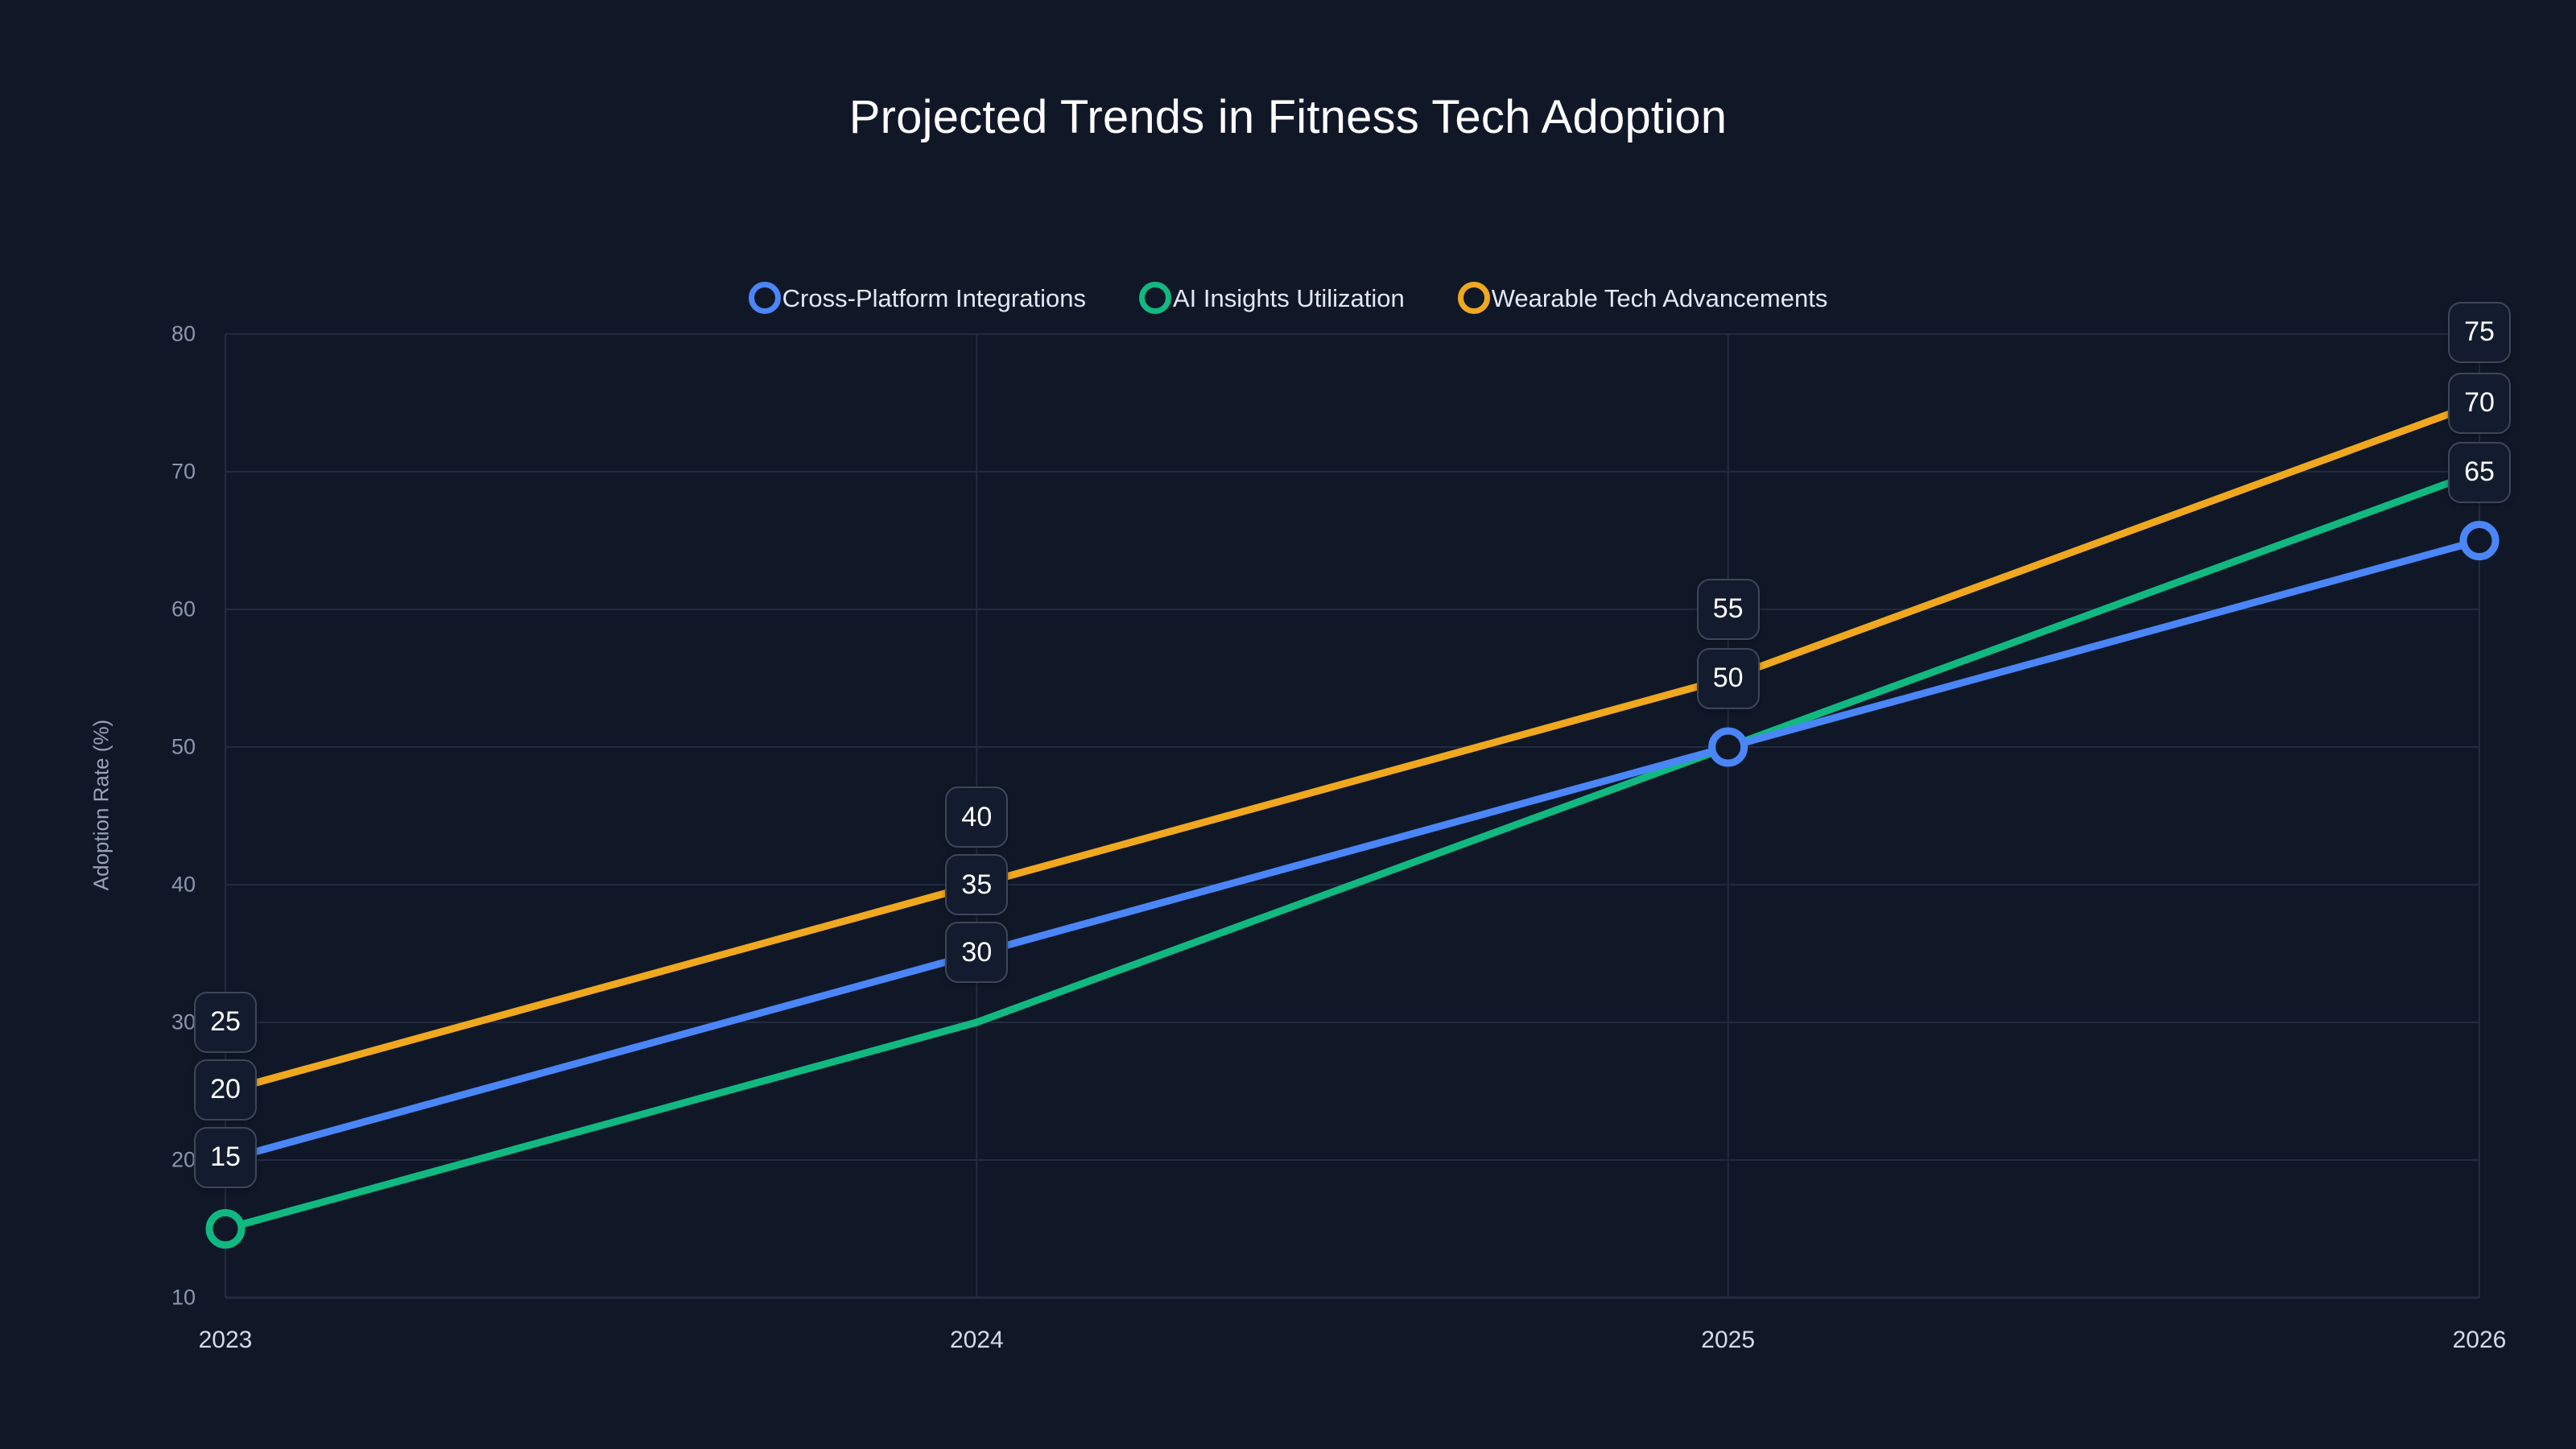 The width and height of the screenshot is (2576, 1449). Describe the element at coordinates (183, 1021) in the screenshot. I see `y-axis-tick-label: 30` at that location.